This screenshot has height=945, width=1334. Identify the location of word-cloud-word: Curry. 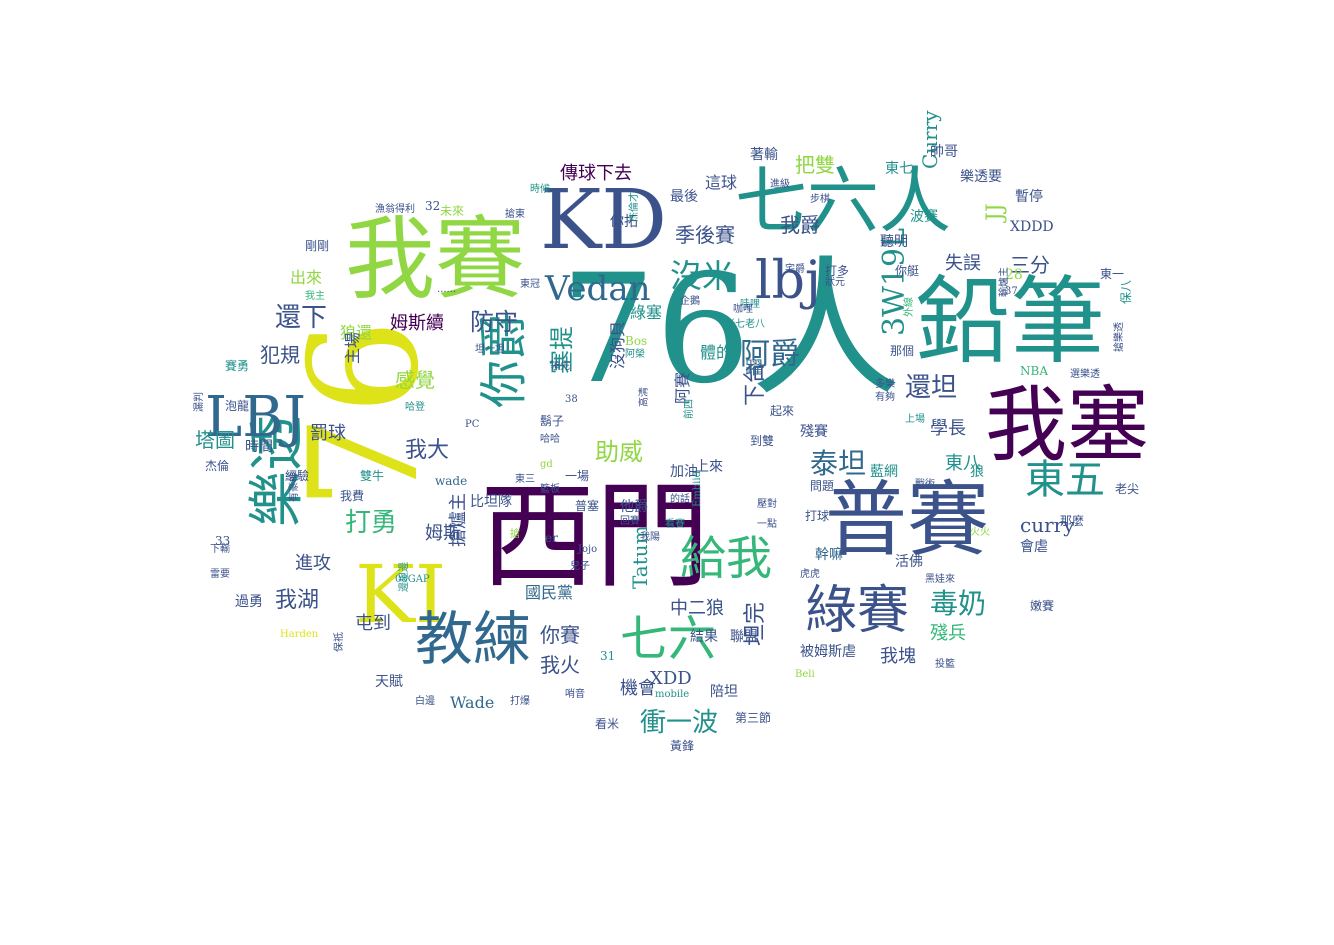
(930, 139).